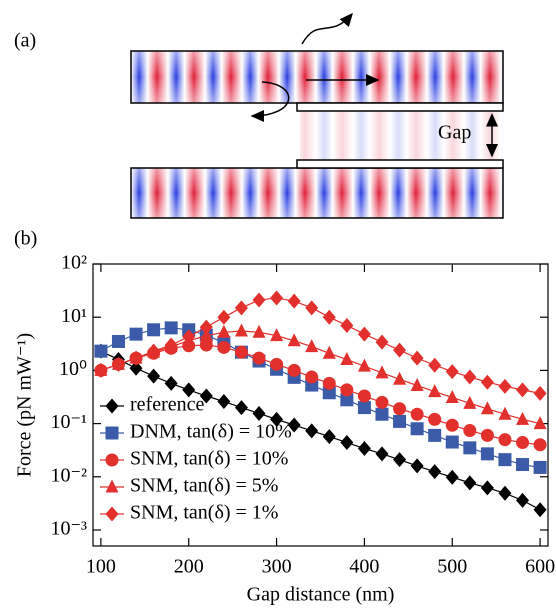 The image size is (556, 608). What do you see at coordinates (101, 567) in the screenshot?
I see `x-tick-label: 100` at bounding box center [101, 567].